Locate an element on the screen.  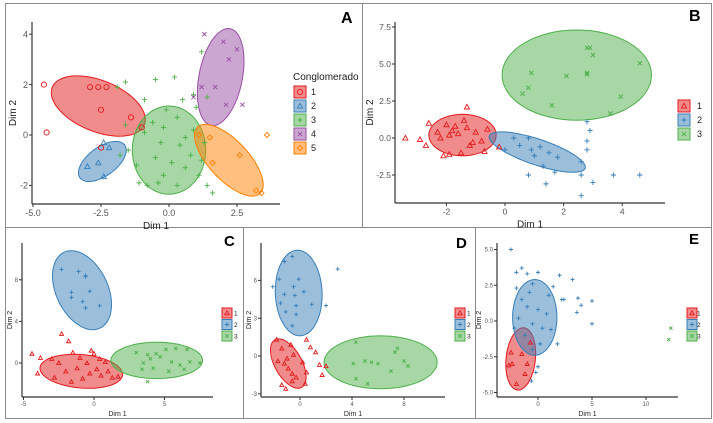
x-tick-label: 5 is located at coordinates (592, 405).